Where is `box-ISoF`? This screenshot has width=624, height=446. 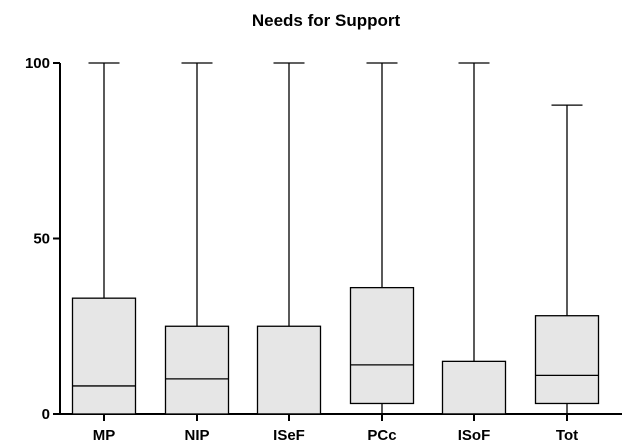
box-ISoF is located at coordinates (474, 238).